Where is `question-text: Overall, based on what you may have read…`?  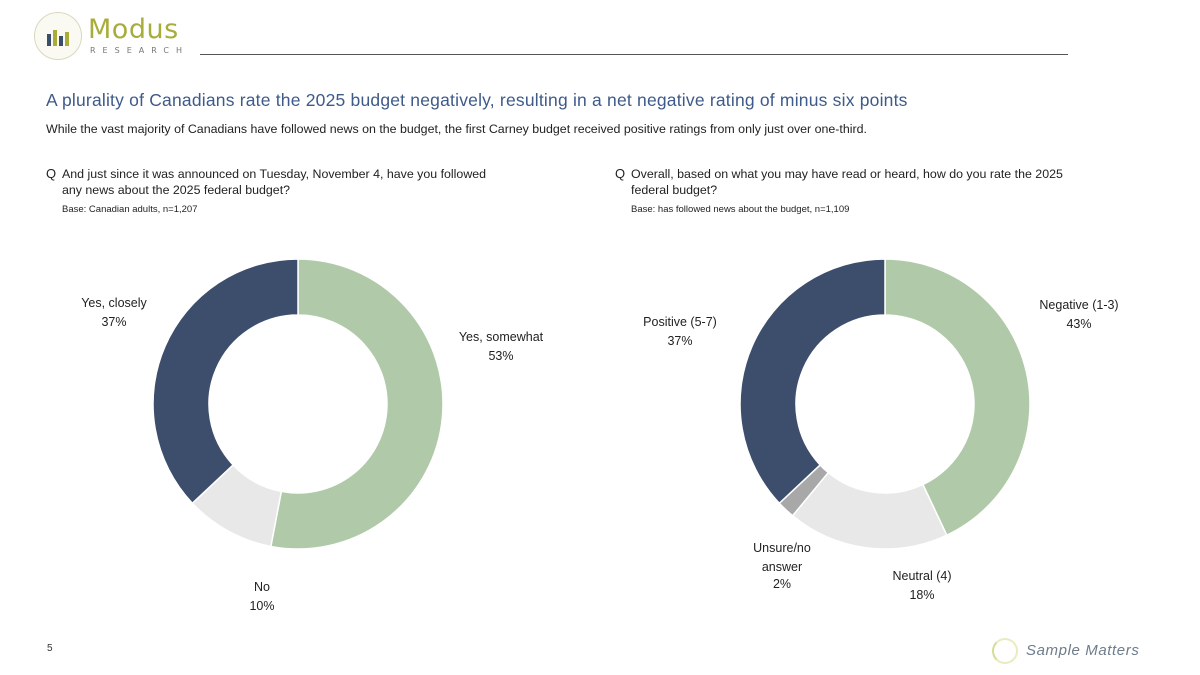
question-text: Overall, based on what you may have read… is located at coordinates (847, 182).